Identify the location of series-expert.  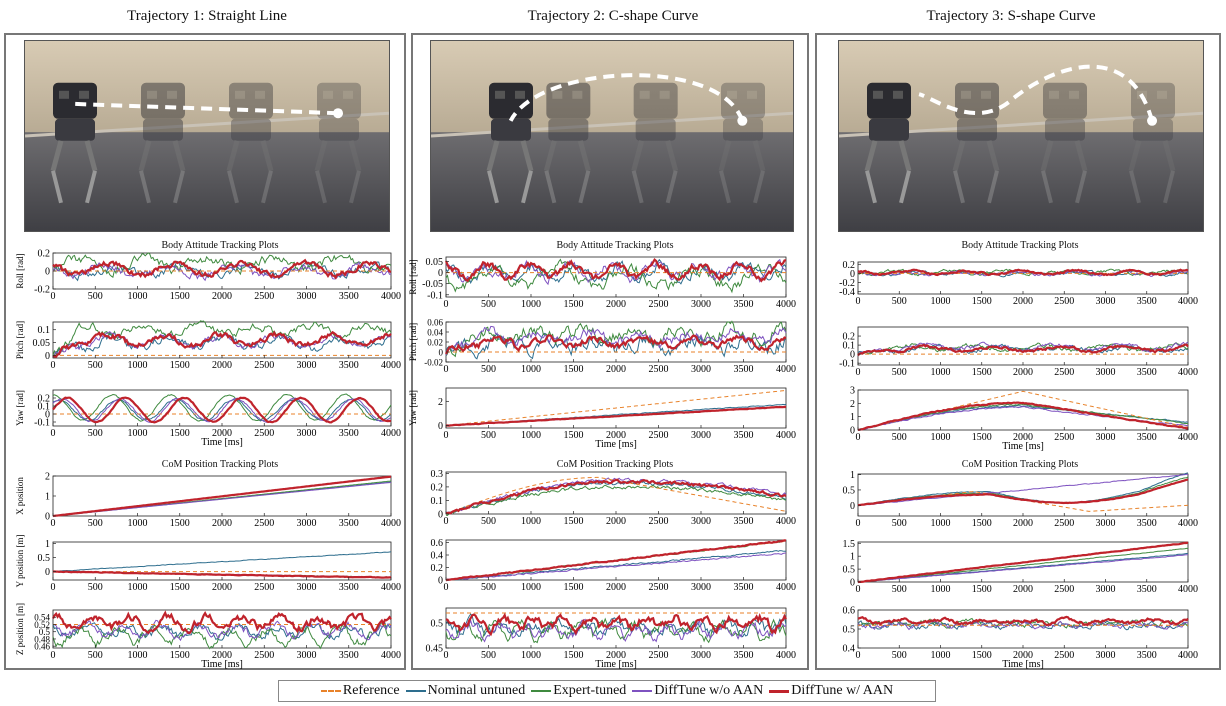
(222, 636).